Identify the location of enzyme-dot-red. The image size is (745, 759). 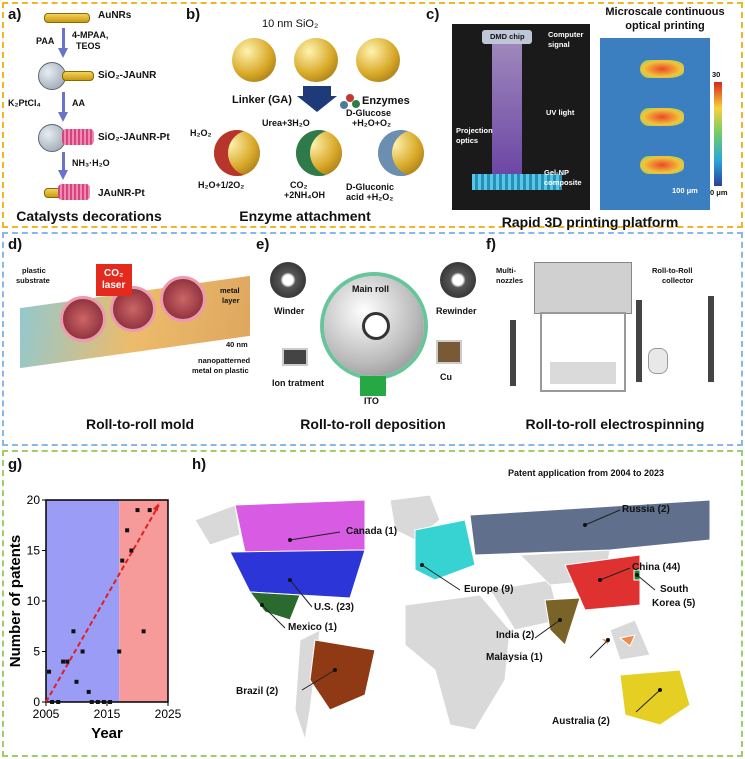
(350, 98).